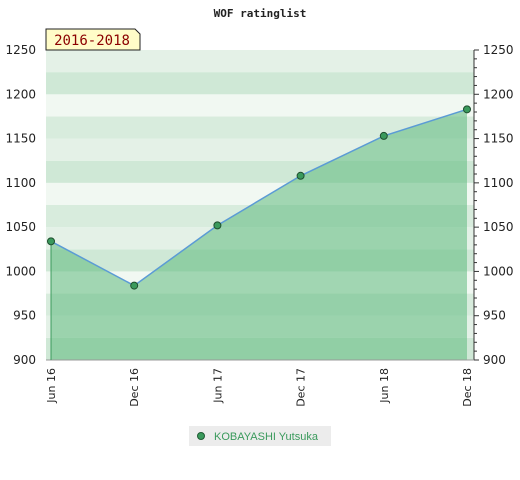 This screenshot has height=480, width=520. What do you see at coordinates (498, 271) in the screenshot?
I see `y-tick-label-right: 1000` at bounding box center [498, 271].